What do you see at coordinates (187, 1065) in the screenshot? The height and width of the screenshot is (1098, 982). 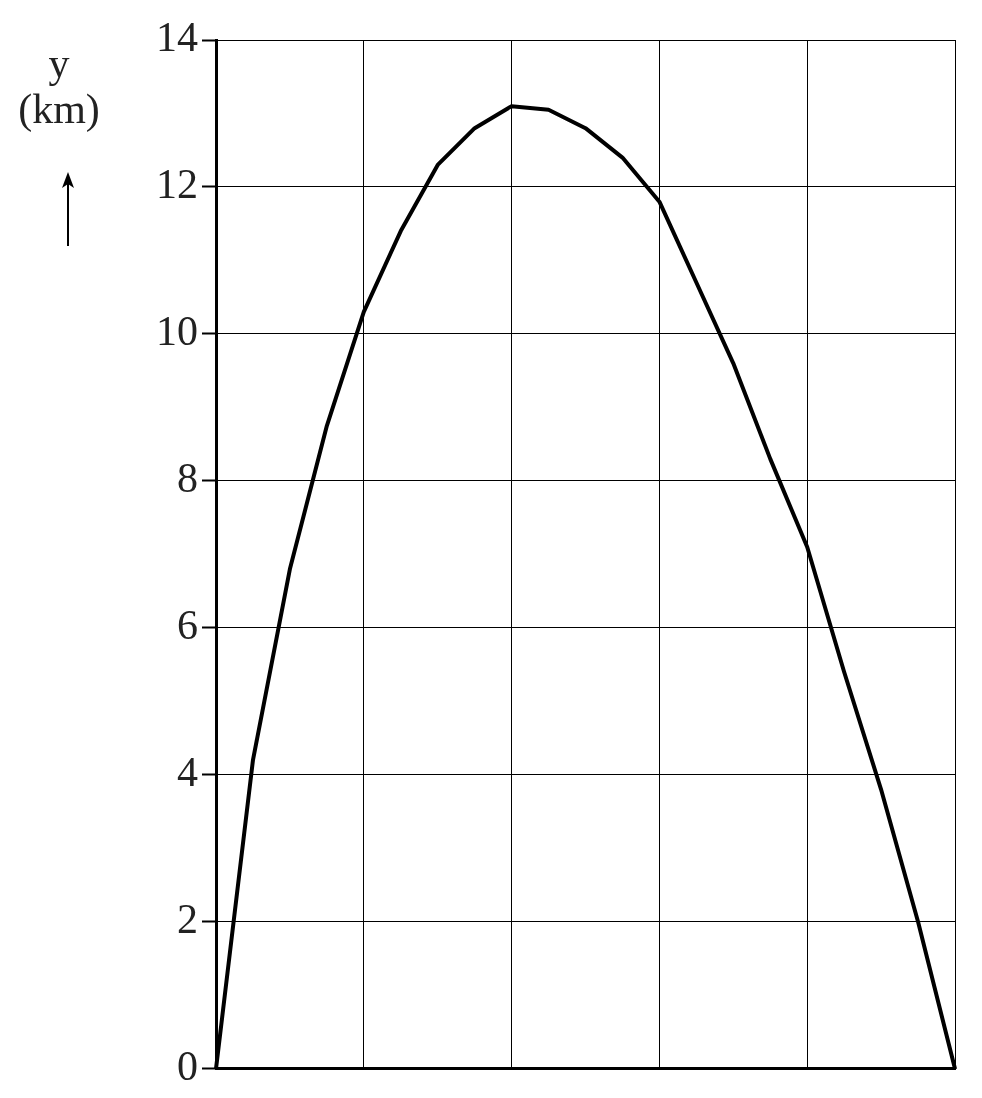 I see `y-tick-label: 0` at bounding box center [187, 1065].